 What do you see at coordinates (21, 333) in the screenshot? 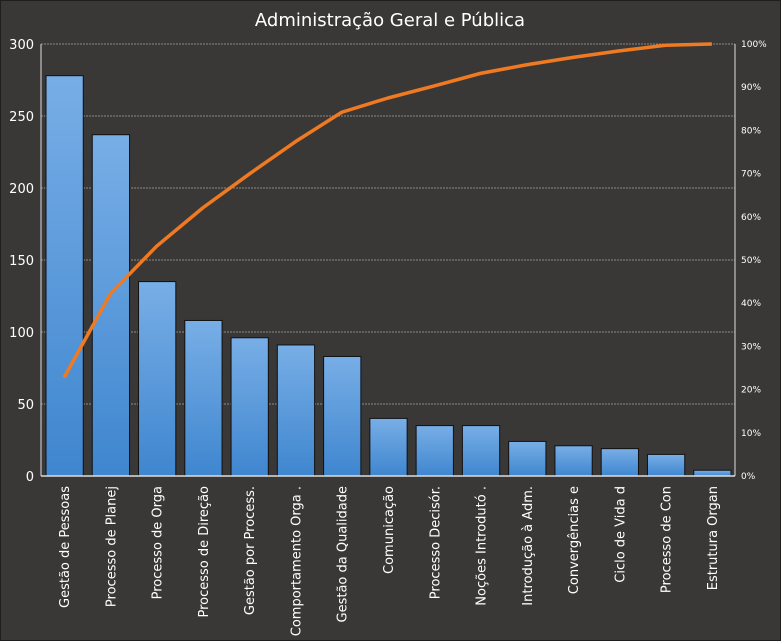
I see `y-tick-label: 100` at bounding box center [21, 333].